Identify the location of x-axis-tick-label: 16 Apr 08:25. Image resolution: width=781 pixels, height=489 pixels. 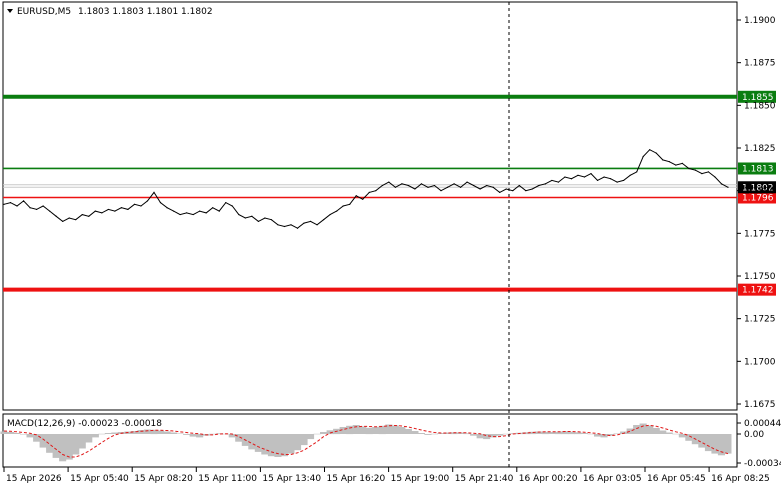
(740, 479).